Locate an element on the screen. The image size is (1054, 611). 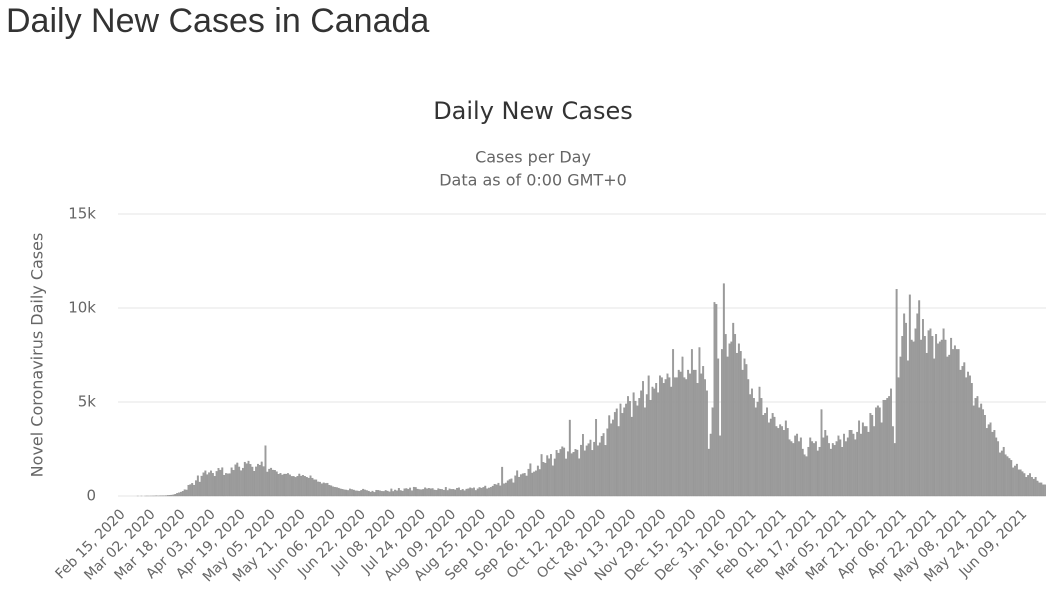
chart-subtitle: Cases per Day is located at coordinates (533, 157).